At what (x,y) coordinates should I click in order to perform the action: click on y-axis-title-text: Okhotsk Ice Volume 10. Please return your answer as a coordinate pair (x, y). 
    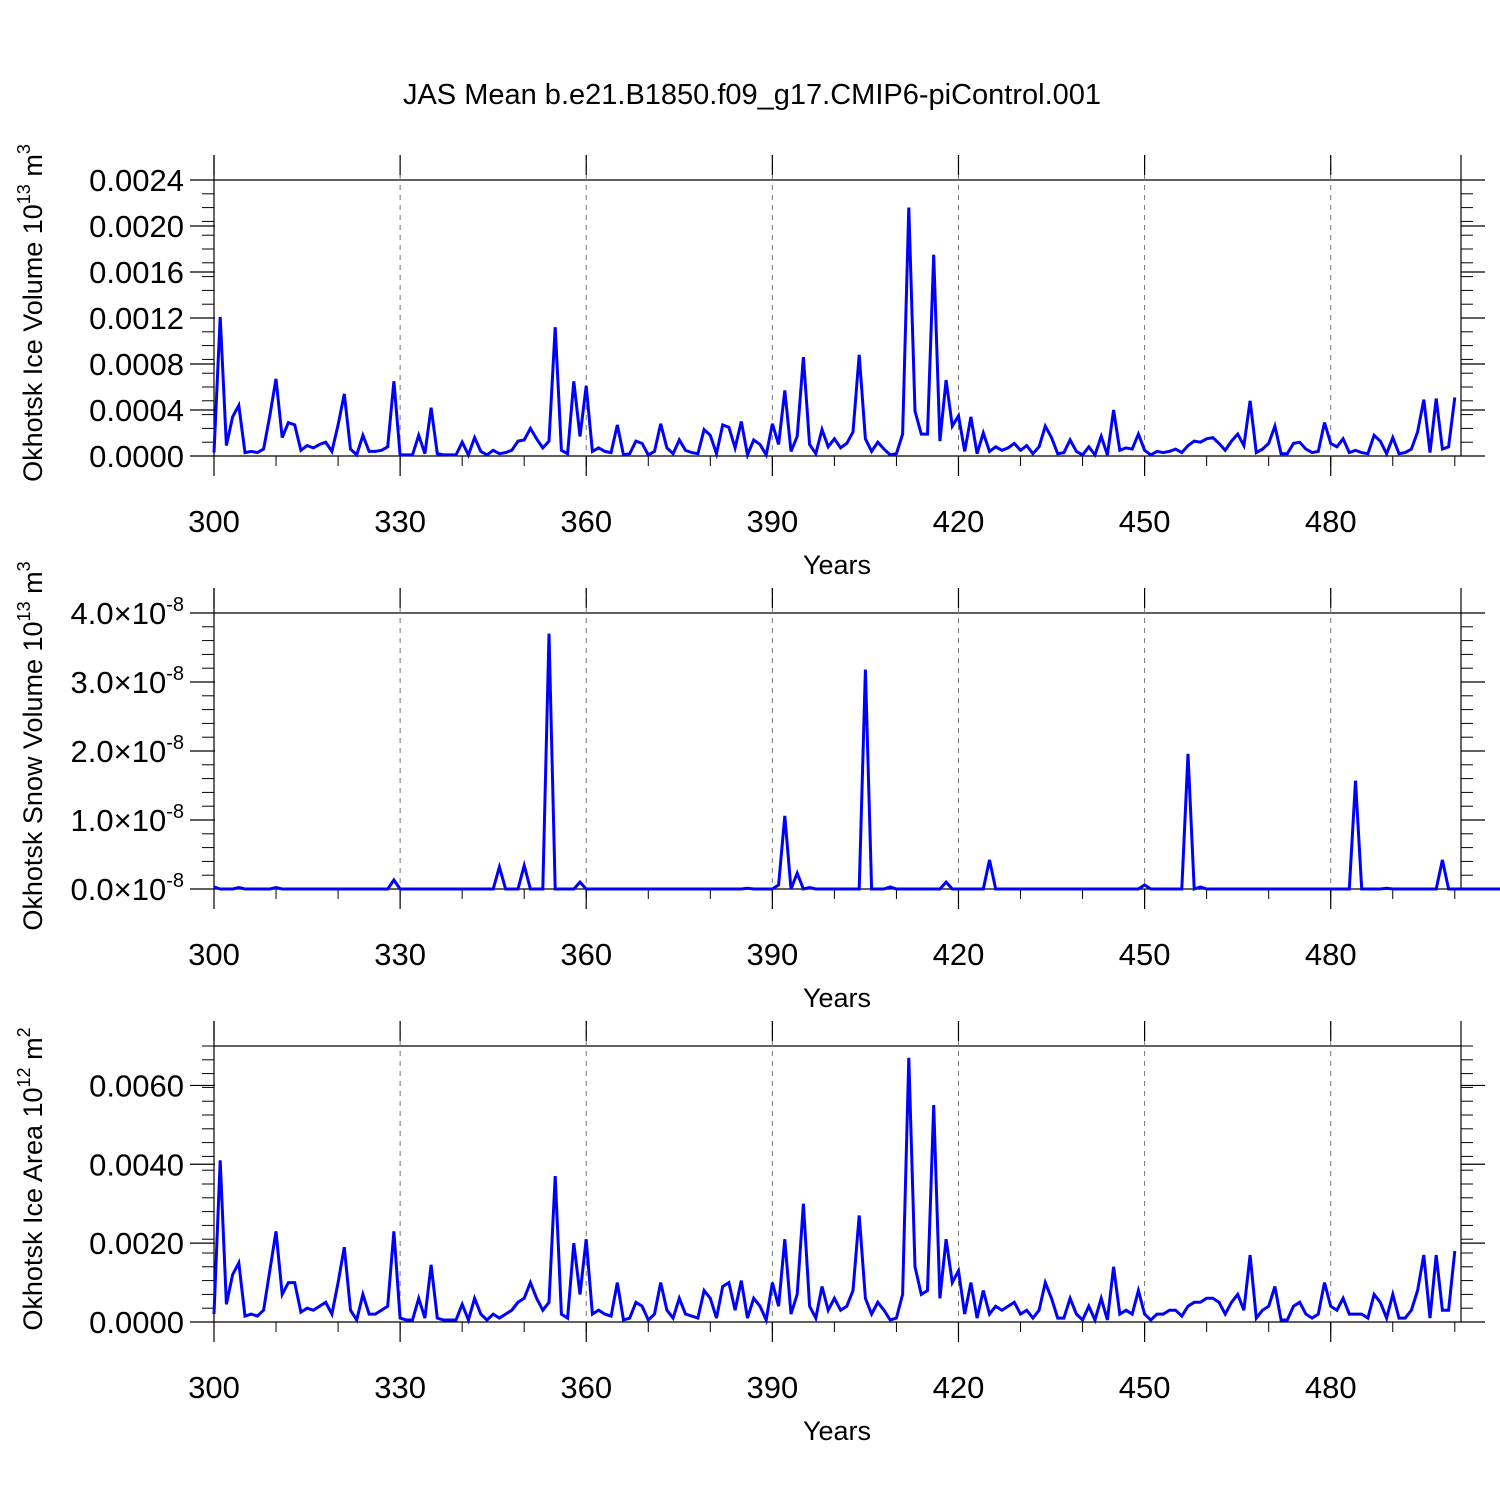
    Looking at the image, I should click on (33, 343).